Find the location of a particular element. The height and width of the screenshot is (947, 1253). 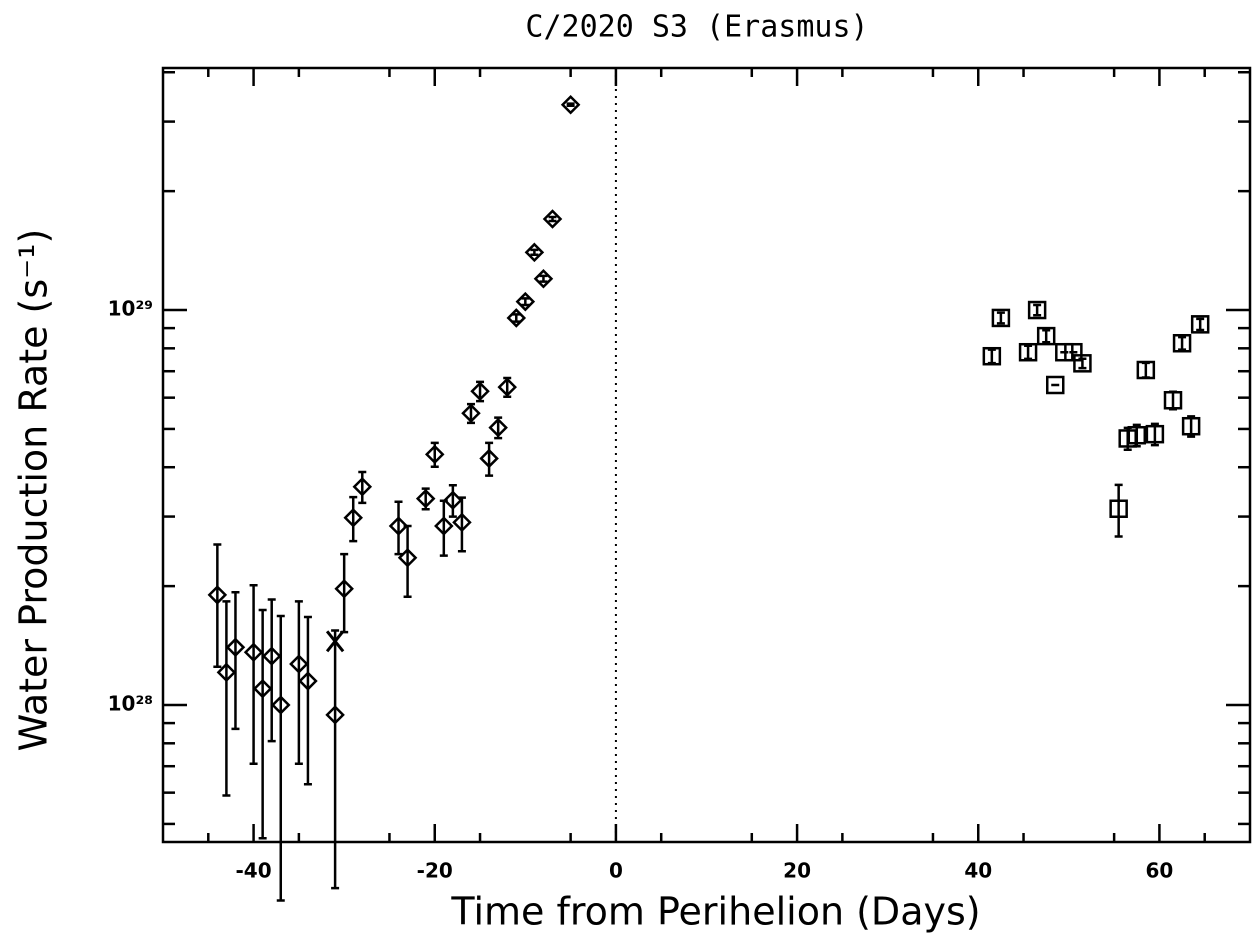

chart-title: C/2020 S3 (Erasmus) is located at coordinates (696, 27).